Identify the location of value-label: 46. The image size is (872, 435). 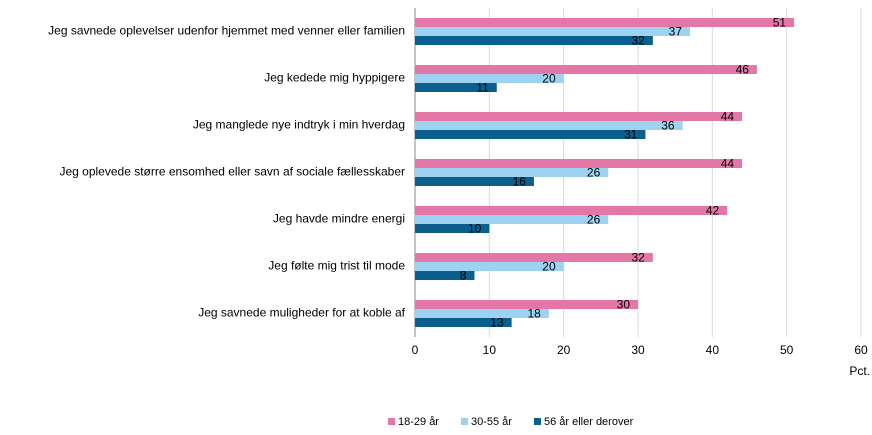
(743, 70).